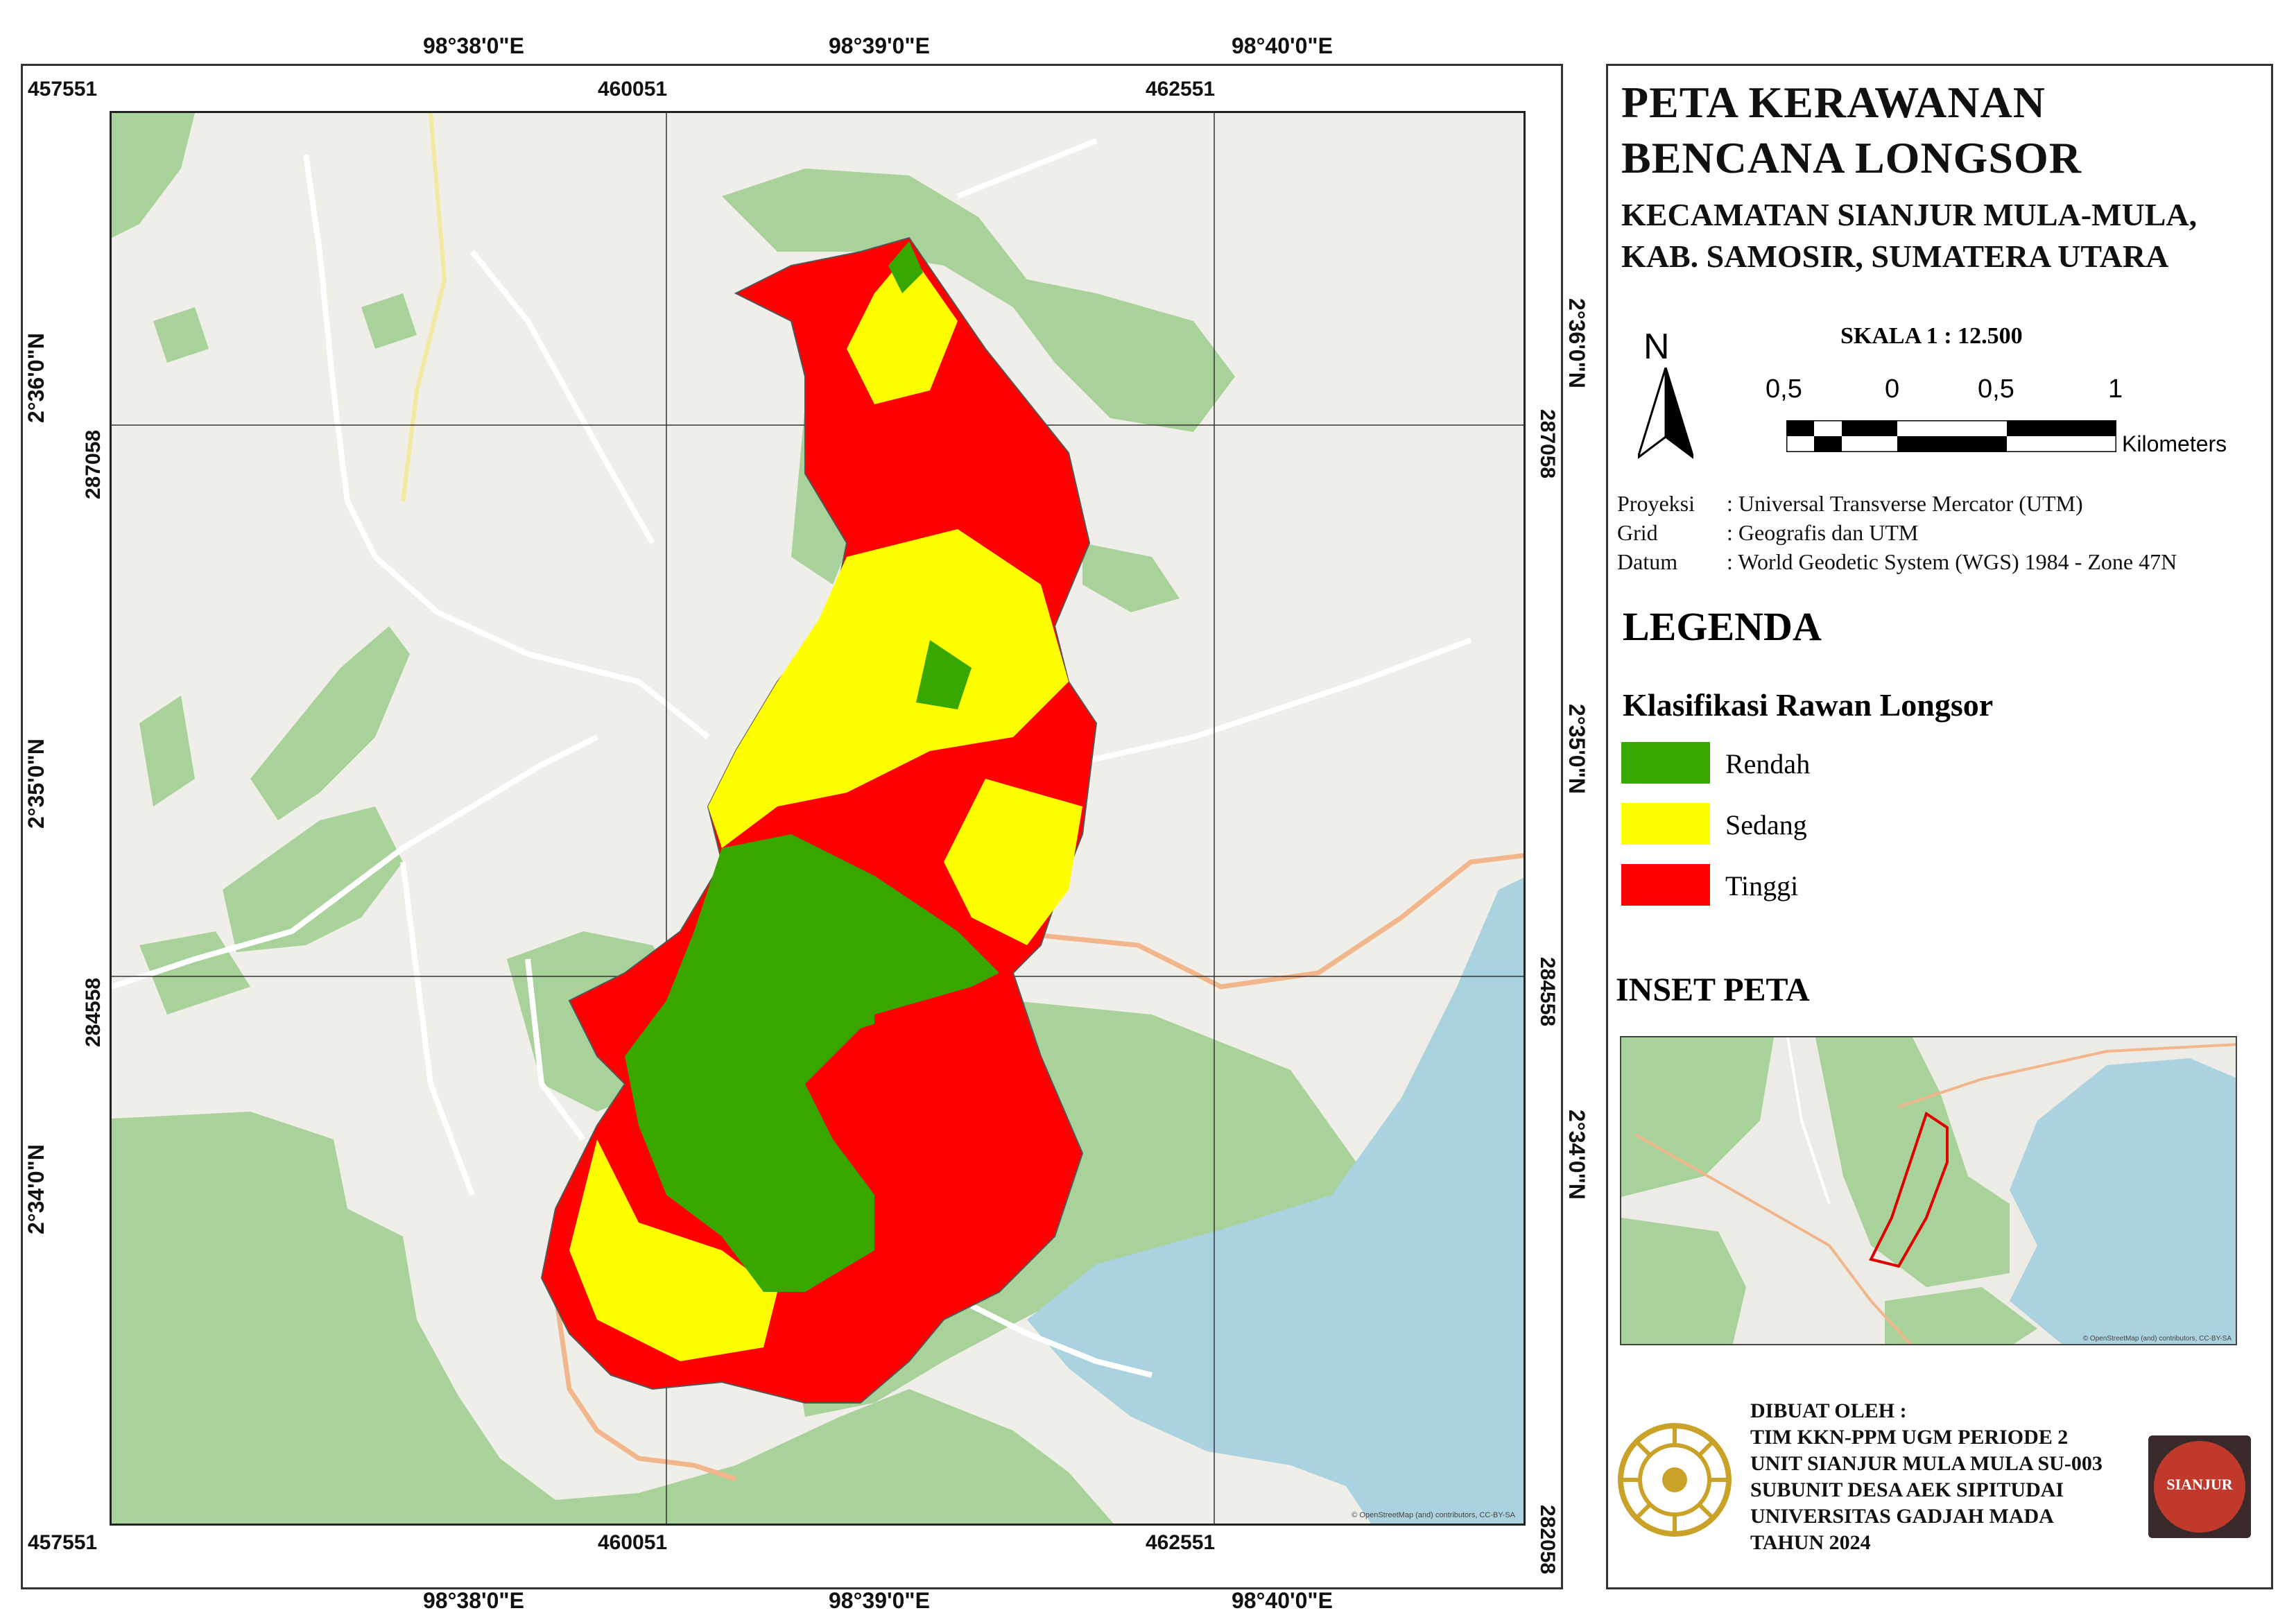  I want to click on credit-line-3: UNIT SIANJUR MULA MULA SU-003, so click(1926, 1463).